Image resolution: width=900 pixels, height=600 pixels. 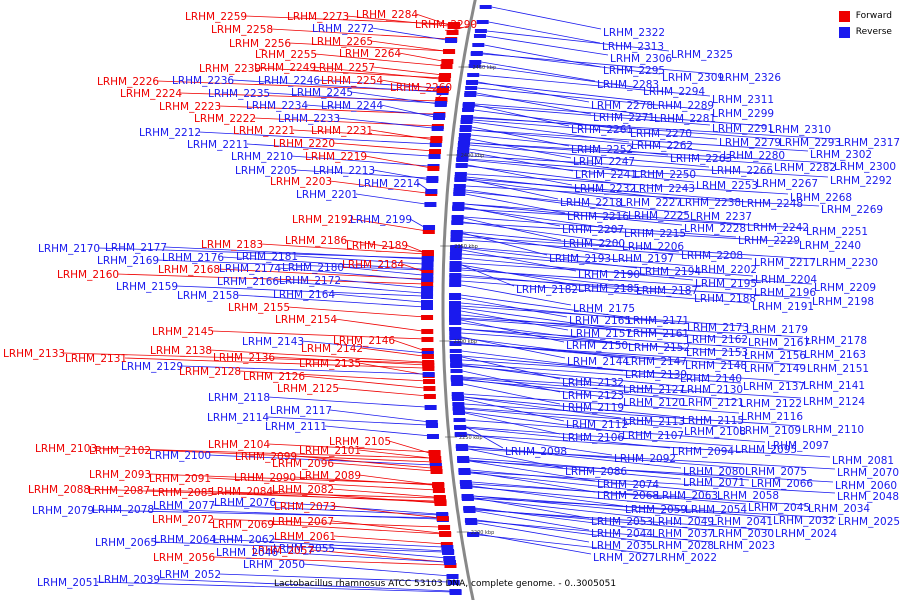 What do you see at coordinates (301, 411) in the screenshot?
I see `gene-label: LRHM_2117` at bounding box center [301, 411].